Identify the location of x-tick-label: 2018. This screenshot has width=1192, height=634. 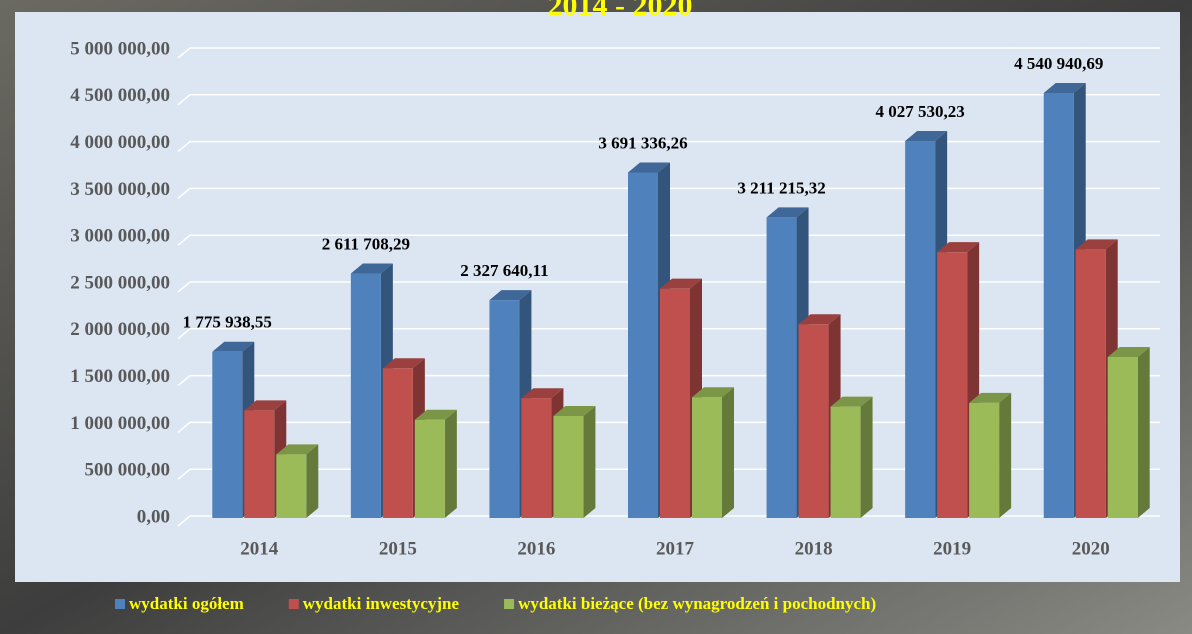
(814, 548).